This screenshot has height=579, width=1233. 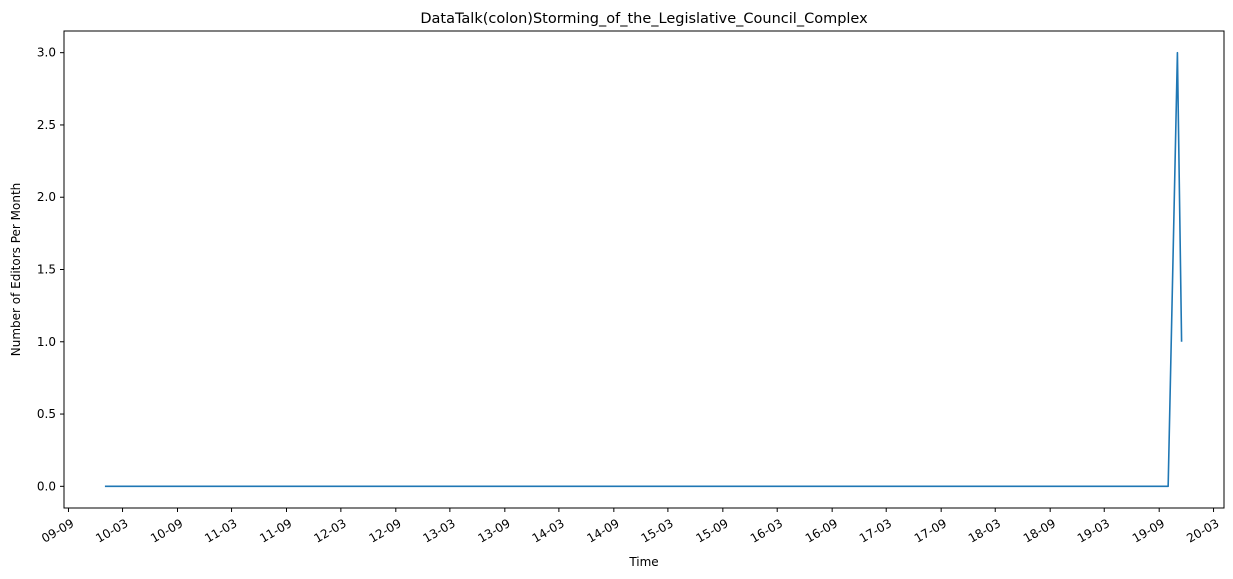 I want to click on x-tick-label: 13-09, so click(x=494, y=531).